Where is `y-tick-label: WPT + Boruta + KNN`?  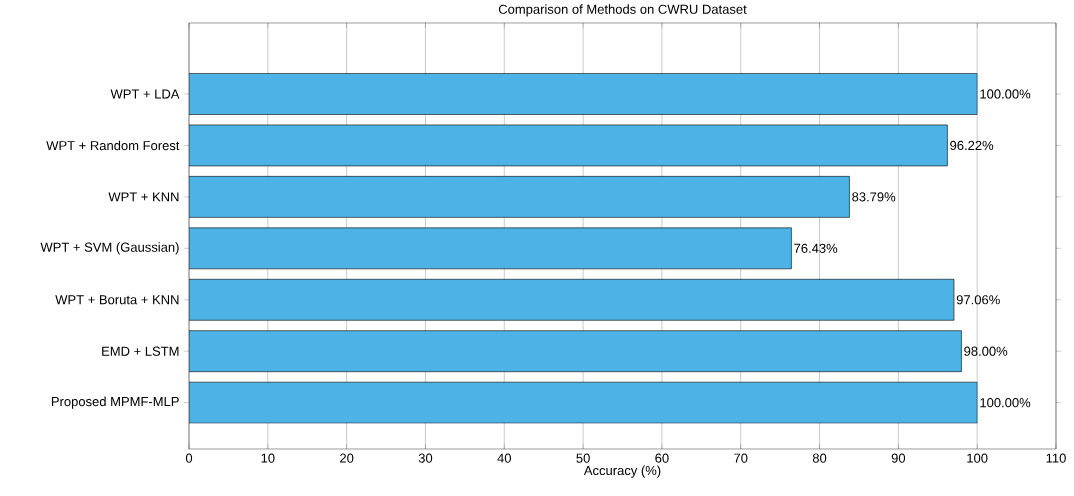 y-tick-label: WPT + Boruta + KNN is located at coordinates (117, 300).